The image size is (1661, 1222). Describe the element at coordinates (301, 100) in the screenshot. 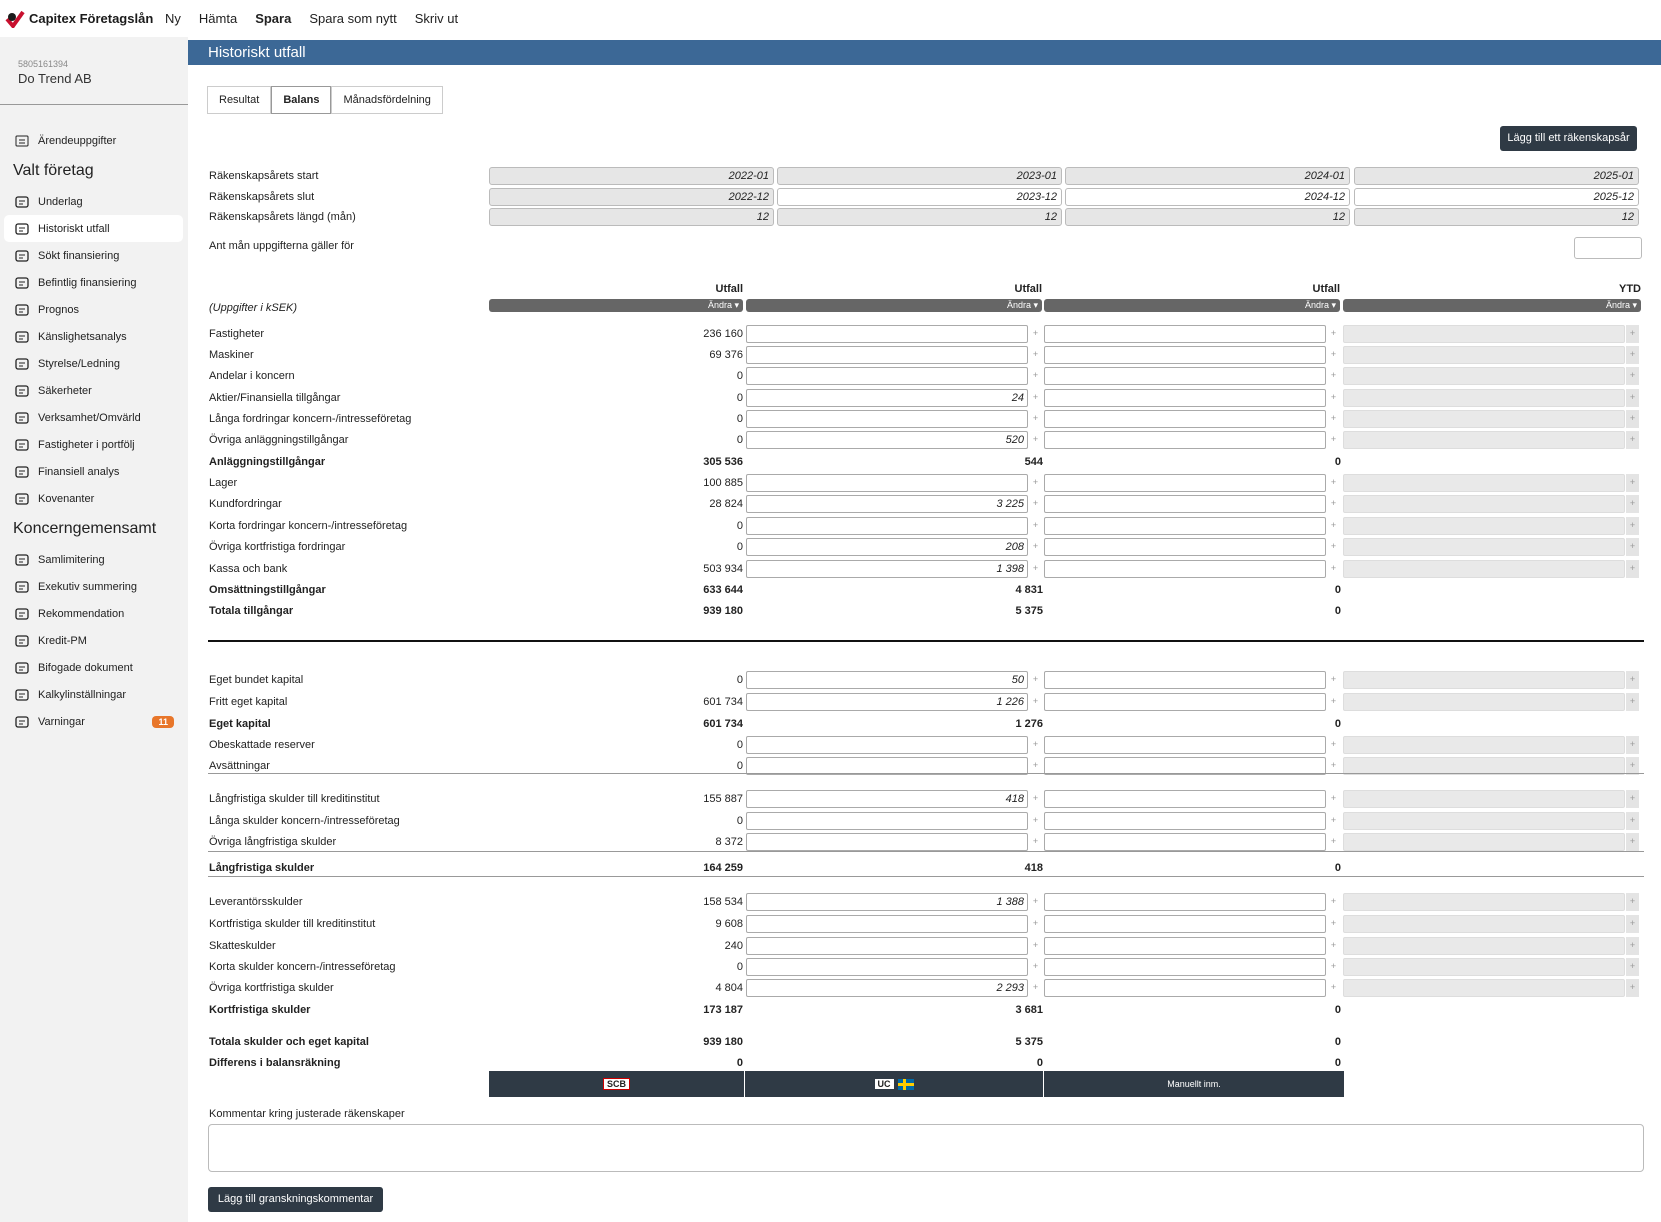

I see `tab-balans: Balans` at that location.